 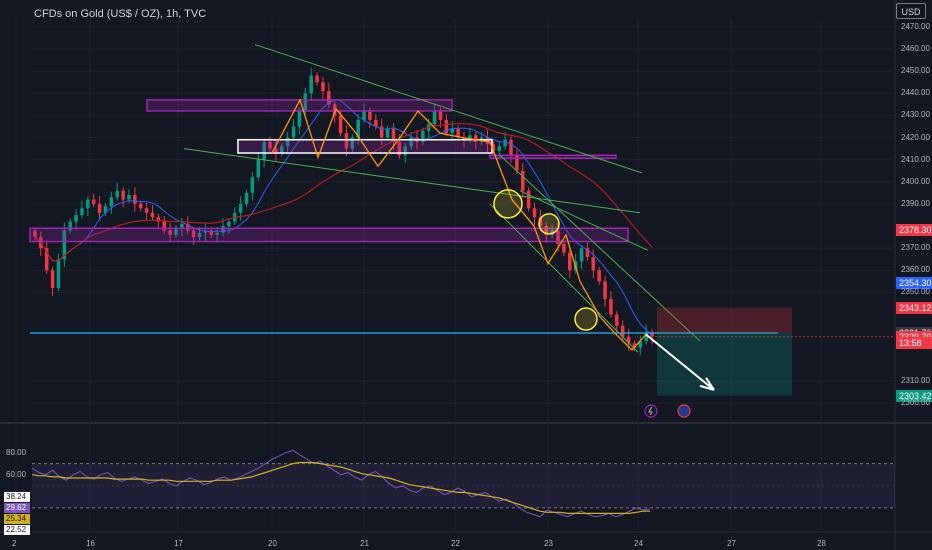 What do you see at coordinates (707, 384) in the screenshot?
I see `projection-arrow-head` at bounding box center [707, 384].